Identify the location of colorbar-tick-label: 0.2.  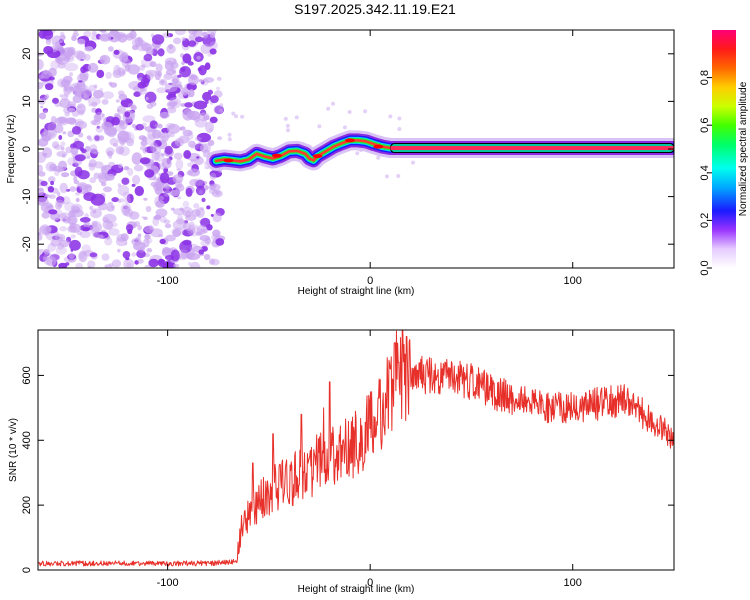
(705, 220).